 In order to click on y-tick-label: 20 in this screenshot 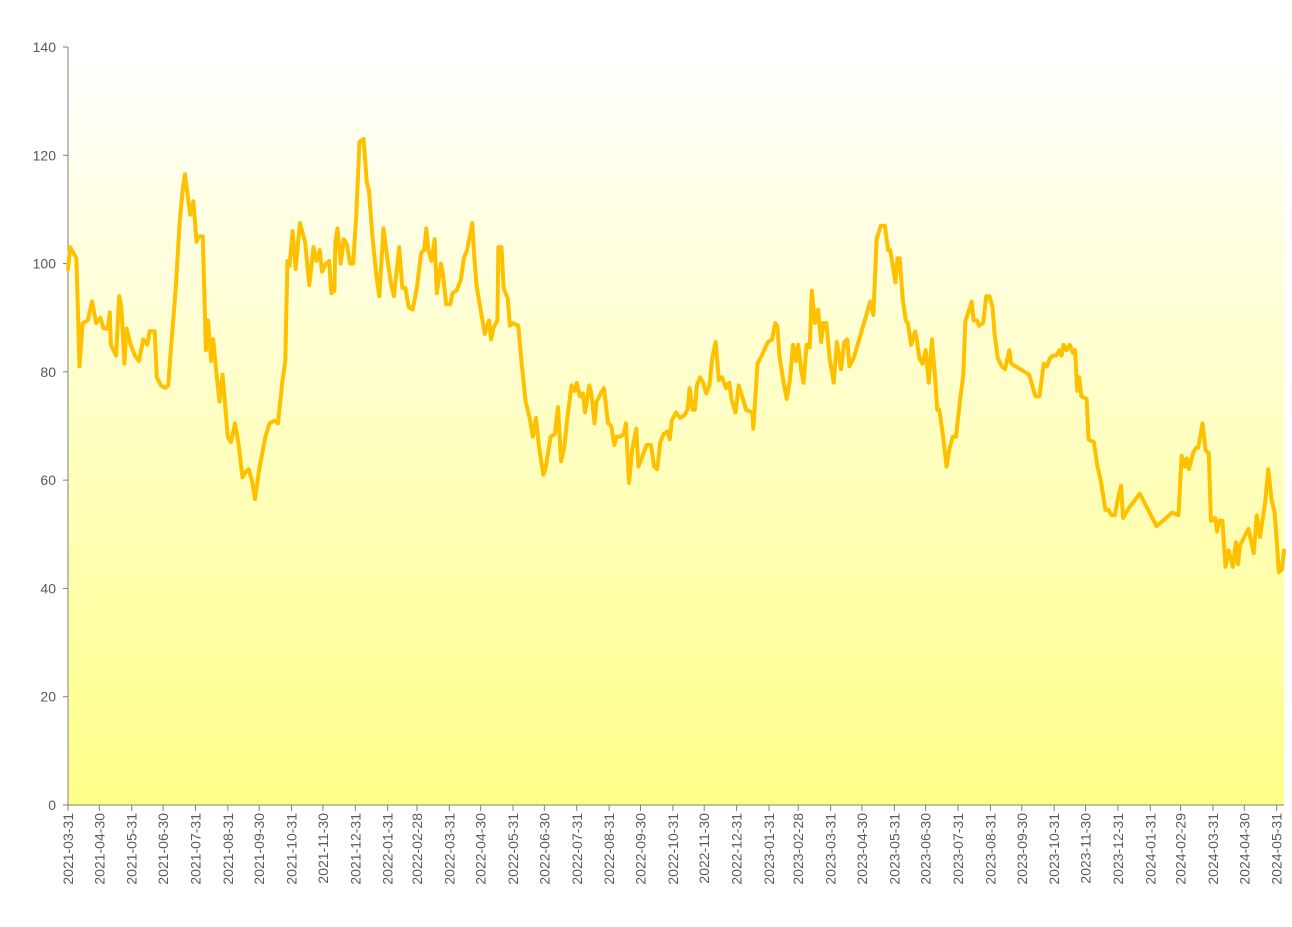, I will do `click(48, 697)`.